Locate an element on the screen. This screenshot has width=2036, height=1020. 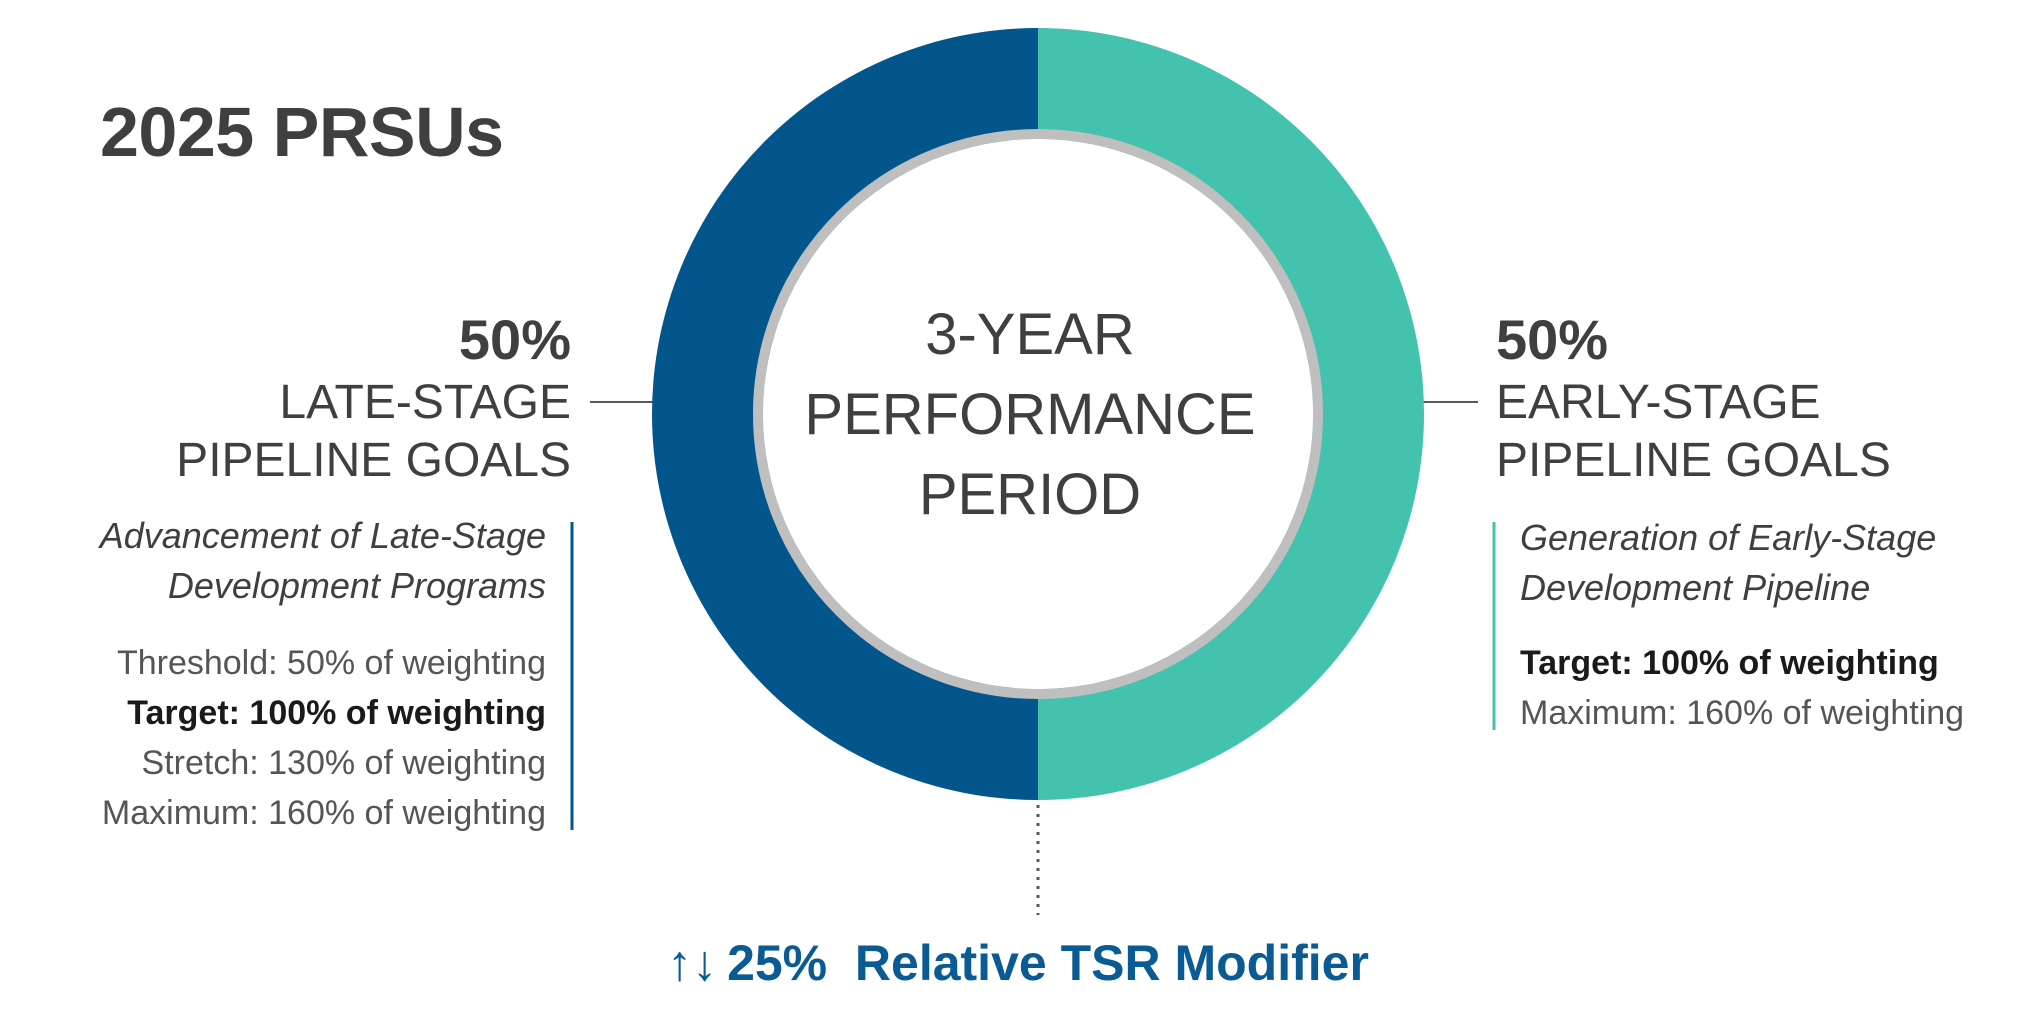
left-percent: 50% is located at coordinates (514, 339).